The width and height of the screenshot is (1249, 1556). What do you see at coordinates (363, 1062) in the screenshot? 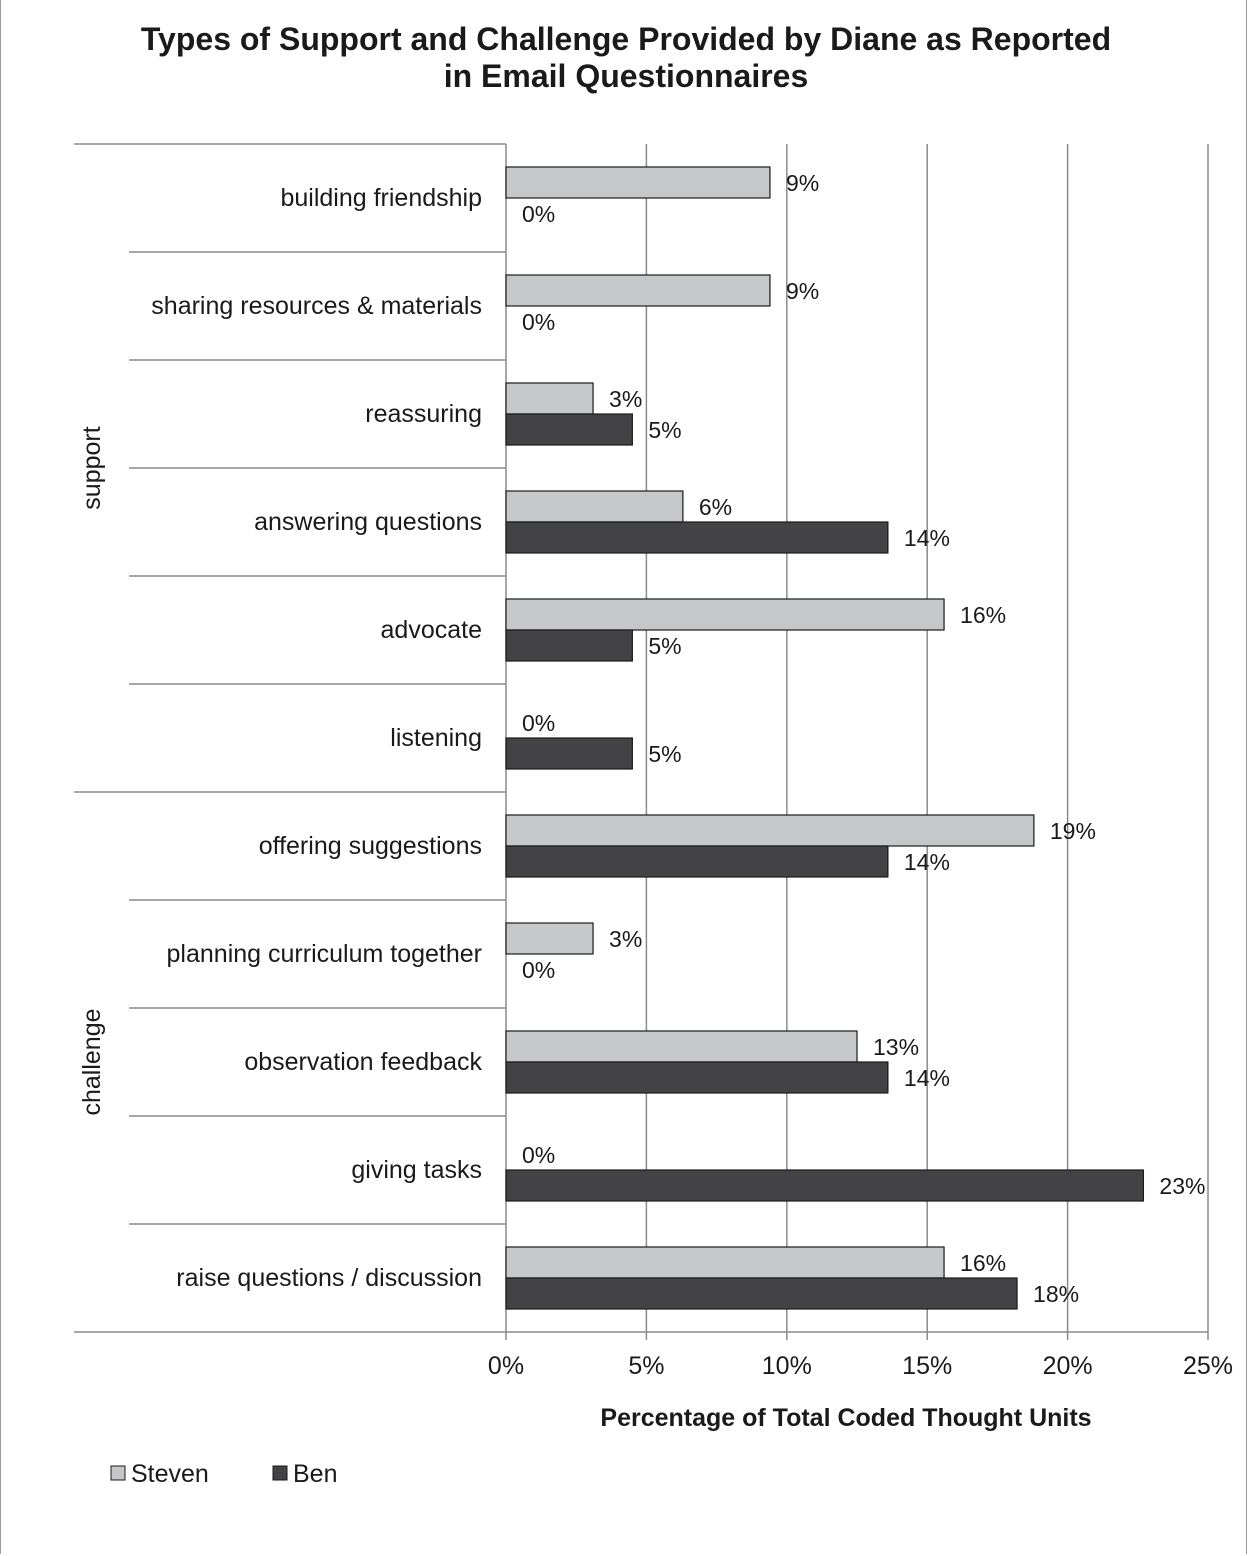
I see `category-label: observation feedback` at bounding box center [363, 1062].